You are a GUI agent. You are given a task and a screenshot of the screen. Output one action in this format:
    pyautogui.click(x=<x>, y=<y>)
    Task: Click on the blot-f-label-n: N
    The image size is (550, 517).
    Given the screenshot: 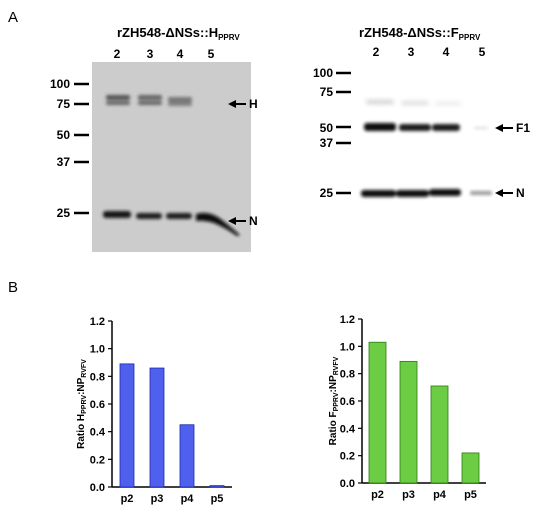 What is the action you would take?
    pyautogui.click(x=520, y=193)
    